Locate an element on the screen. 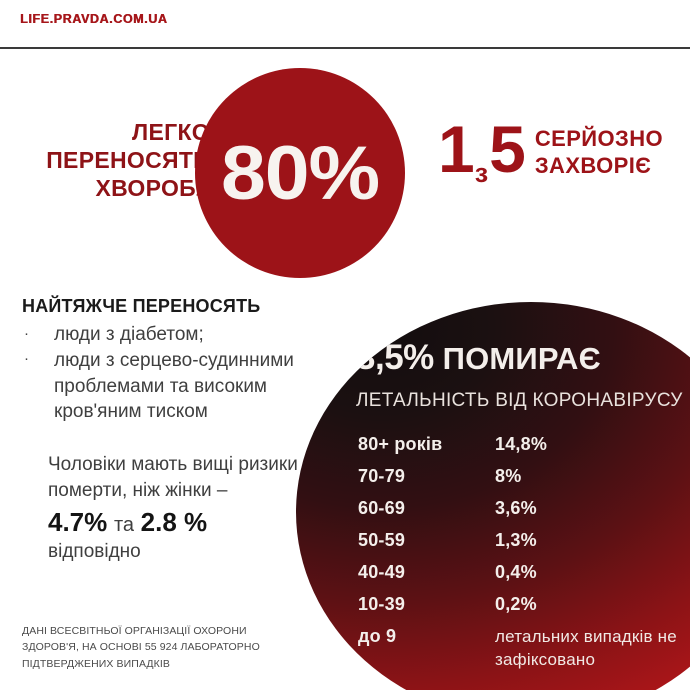 Image resolution: width=690 pixels, height=690 pixels. mortality-headline-word: ПОМИРАЄ is located at coordinates (521, 358).